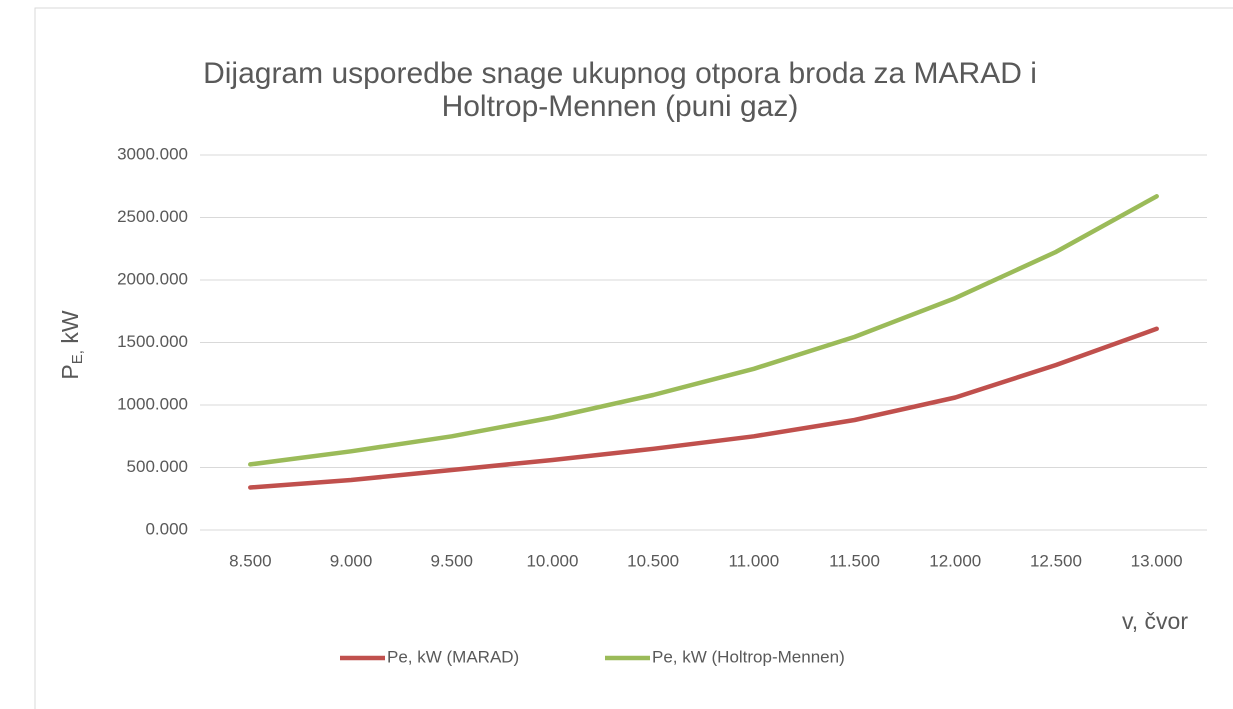  I want to click on y-axis-label-part: kW, so click(70, 330).